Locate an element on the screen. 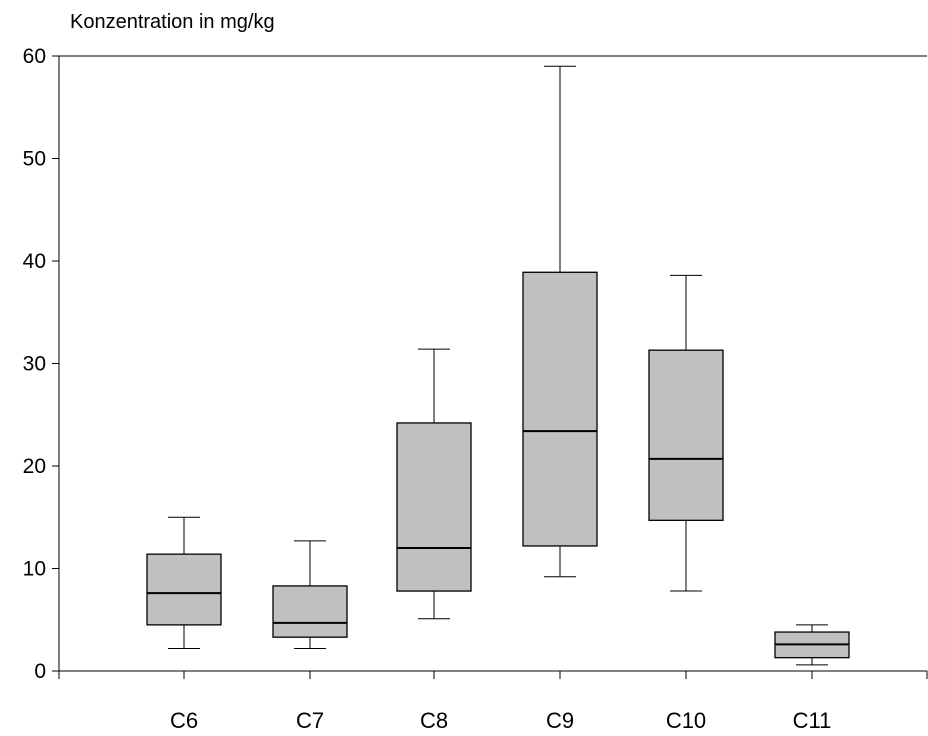  x-category-label: C7 is located at coordinates (310, 719).